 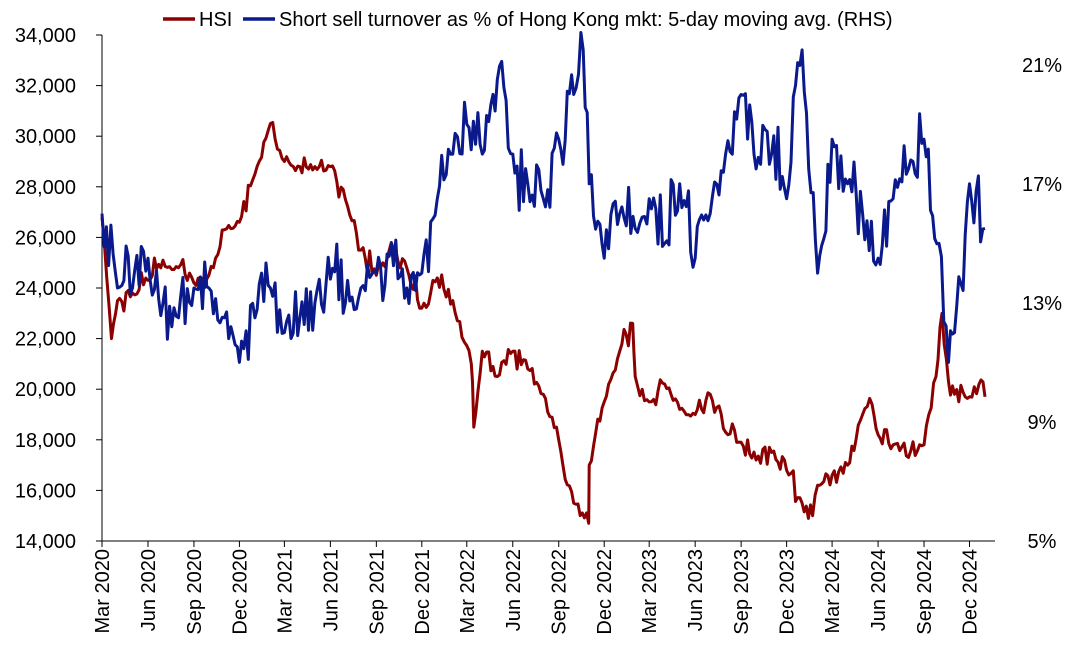 I want to click on x-tick-label: Sep 2023, so click(x=742, y=592).